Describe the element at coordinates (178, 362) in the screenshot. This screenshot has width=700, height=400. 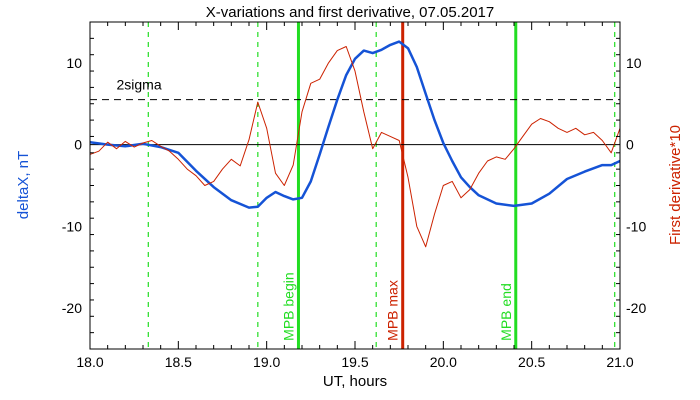
I see `x-tick-label: 18.5` at that location.